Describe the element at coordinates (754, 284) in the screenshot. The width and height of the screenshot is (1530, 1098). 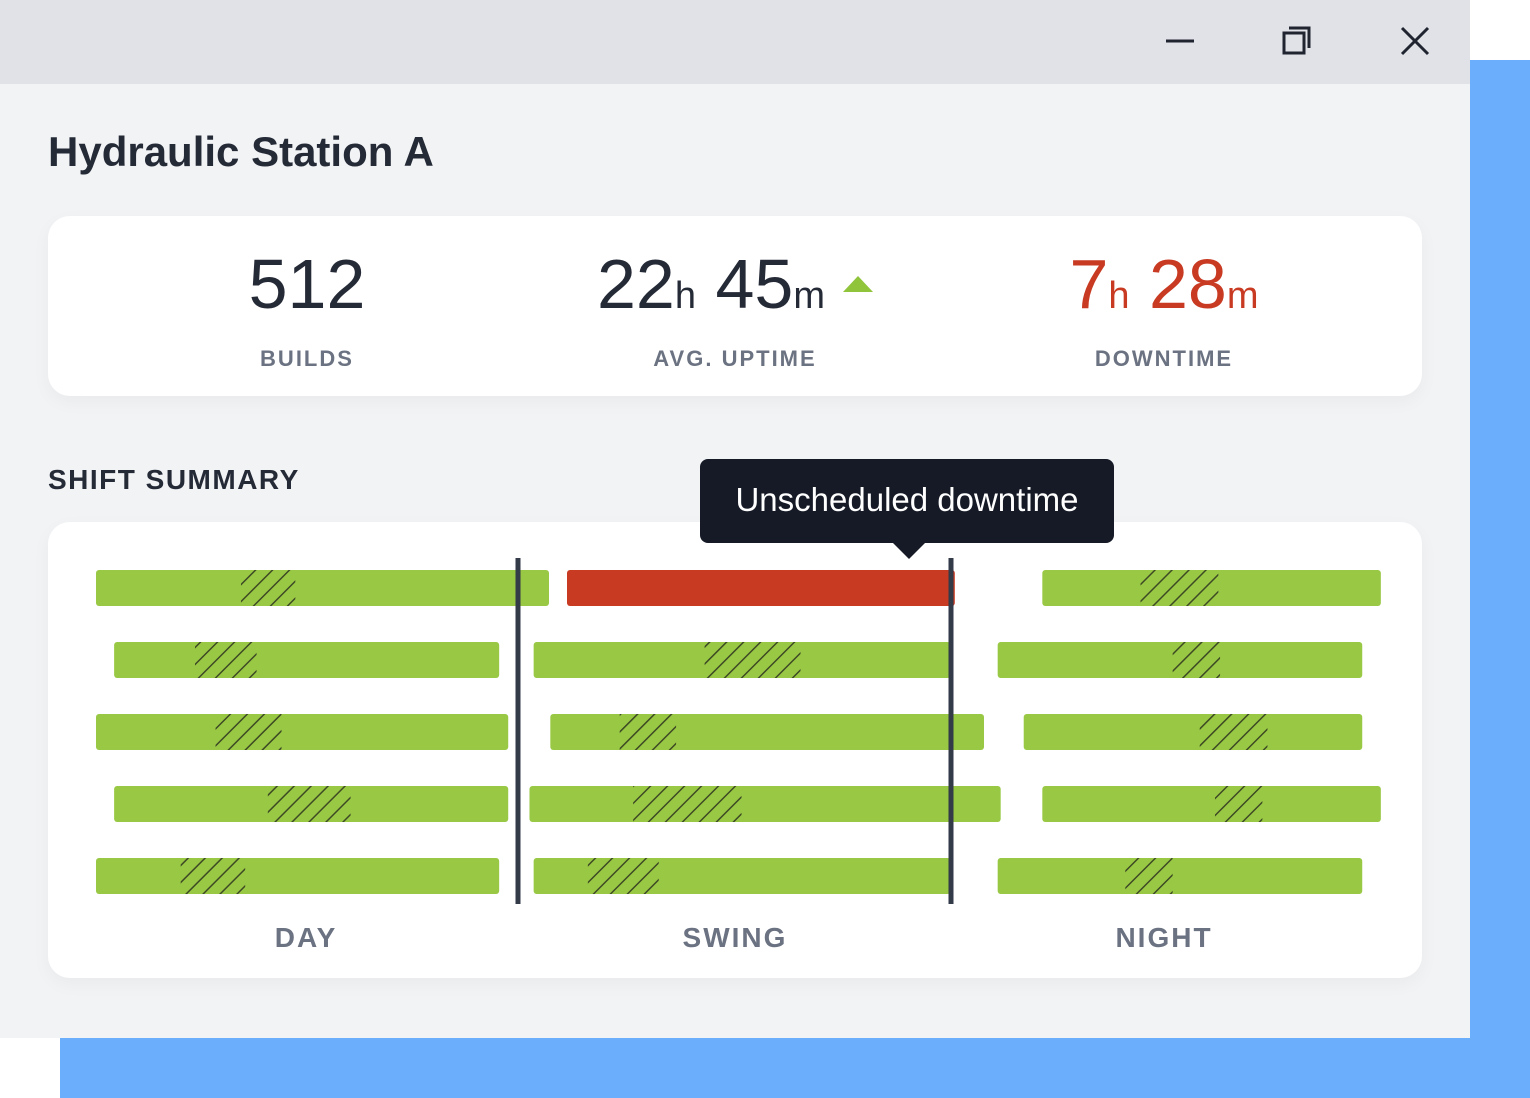
I see `uptime-minutes: 45` at that location.